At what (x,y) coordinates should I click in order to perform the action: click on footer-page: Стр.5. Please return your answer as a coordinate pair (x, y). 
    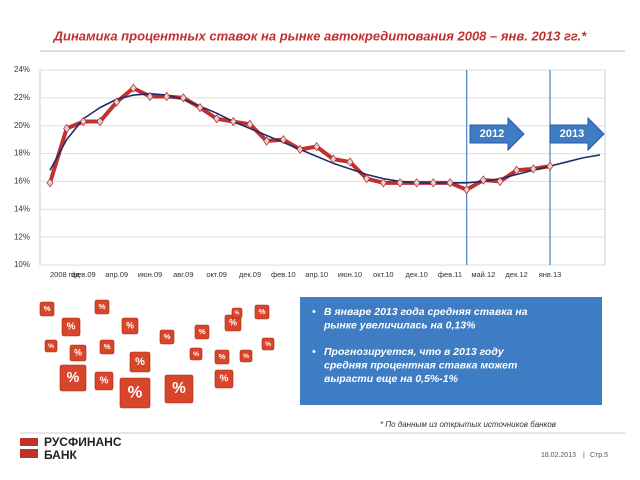
    Looking at the image, I should click on (599, 455).